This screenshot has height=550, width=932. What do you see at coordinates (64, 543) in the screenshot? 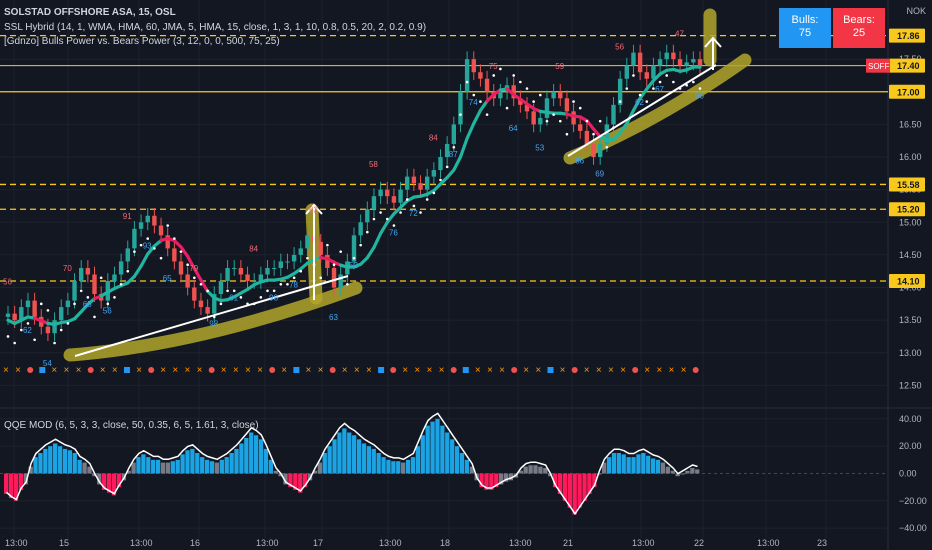
I see `time-tick-label: 15` at bounding box center [64, 543].